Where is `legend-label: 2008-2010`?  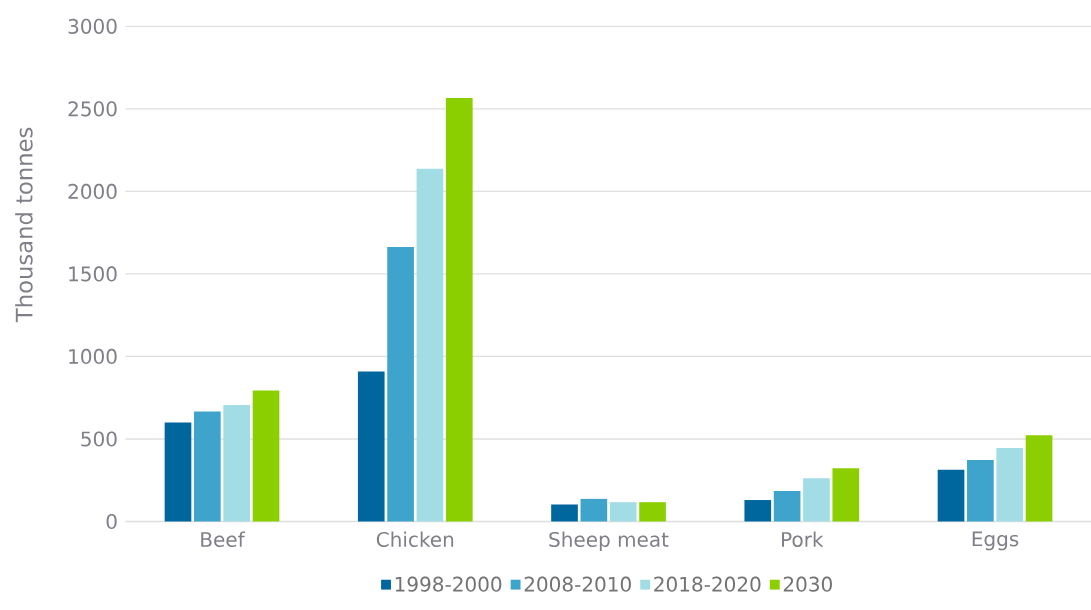 legend-label: 2008-2010 is located at coordinates (577, 584).